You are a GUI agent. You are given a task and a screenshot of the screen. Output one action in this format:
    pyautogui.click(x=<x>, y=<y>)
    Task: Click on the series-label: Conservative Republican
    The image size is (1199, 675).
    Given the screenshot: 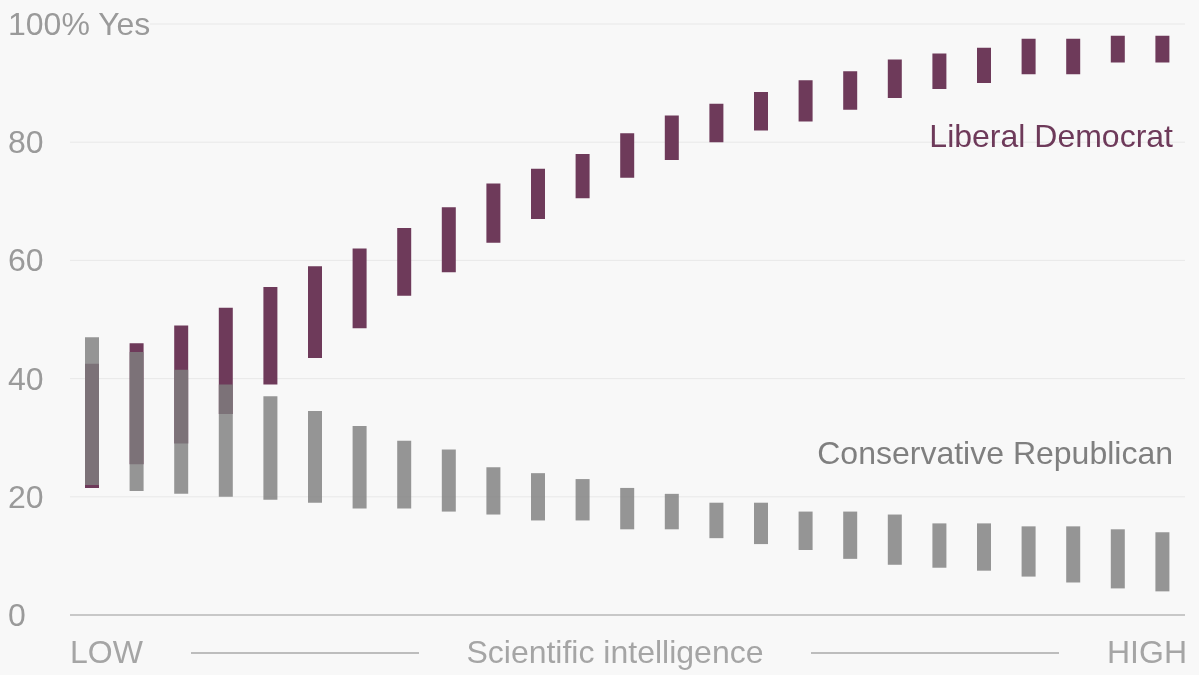 What is the action you would take?
    pyautogui.click(x=995, y=453)
    